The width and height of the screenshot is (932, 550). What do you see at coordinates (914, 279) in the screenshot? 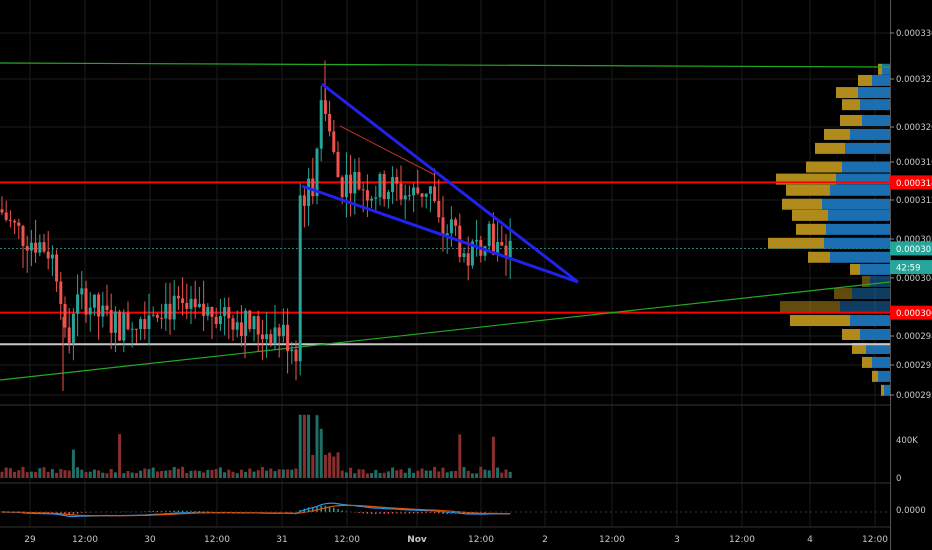
I see `price-tick-label: 0.0003040` at bounding box center [914, 279].